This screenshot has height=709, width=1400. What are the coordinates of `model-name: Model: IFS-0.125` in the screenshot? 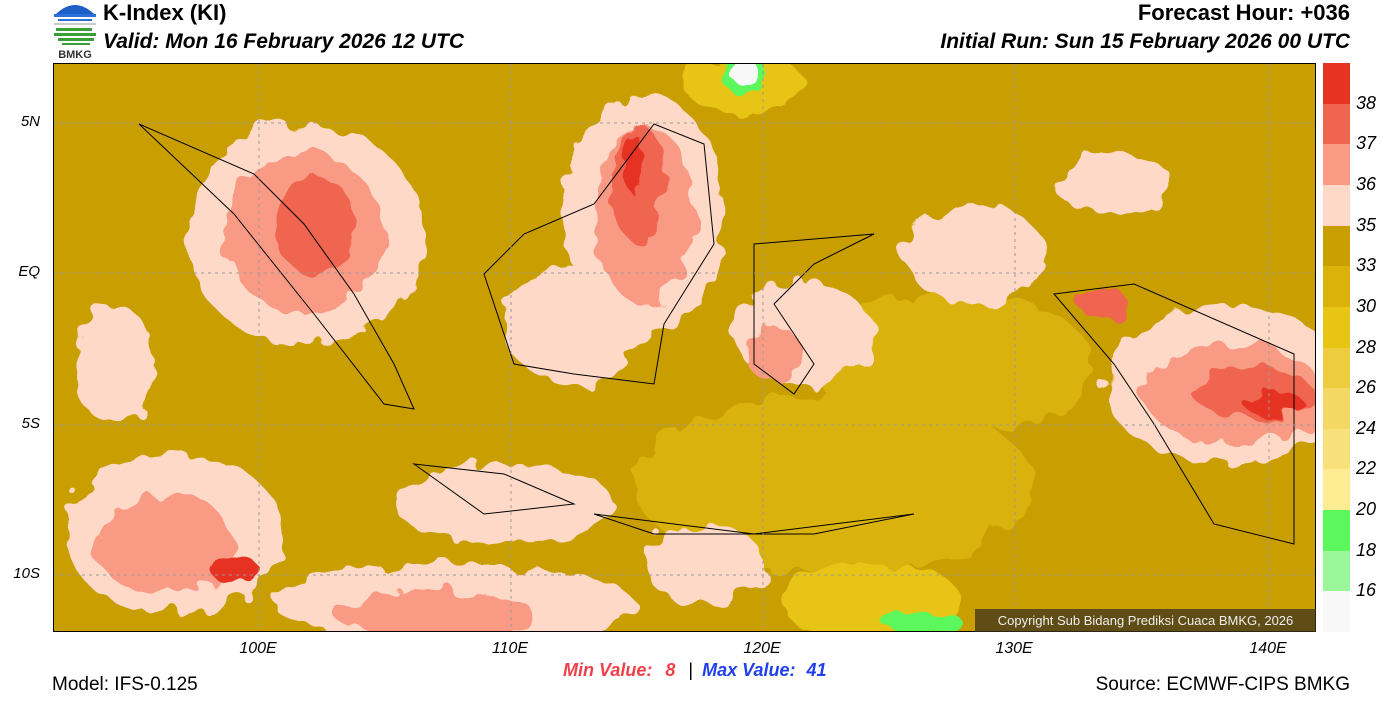 It's located at (125, 684).